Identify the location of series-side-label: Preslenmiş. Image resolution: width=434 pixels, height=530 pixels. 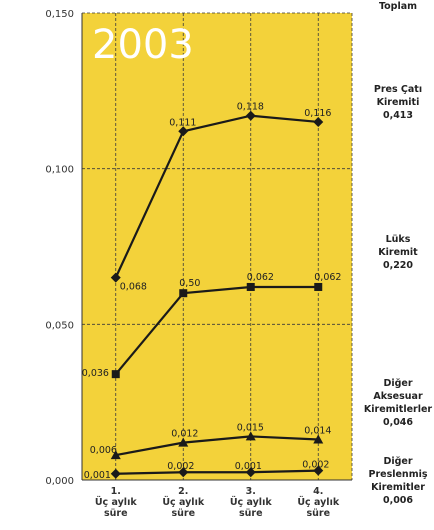
(397, 474).